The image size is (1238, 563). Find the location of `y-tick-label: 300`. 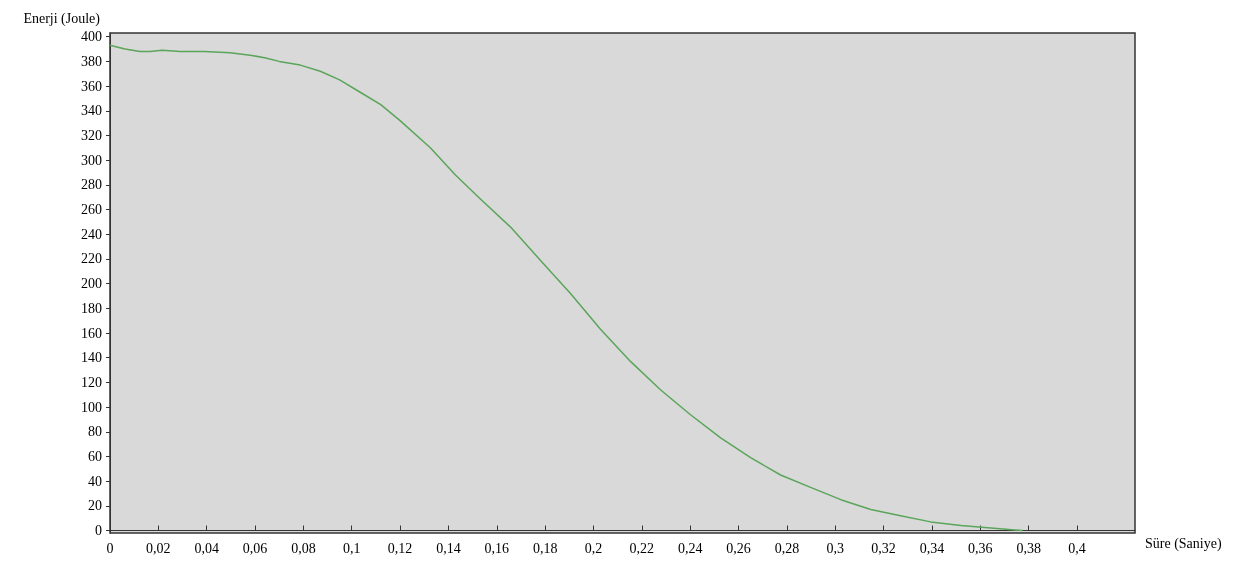

y-tick-label: 300 is located at coordinates (91, 160).